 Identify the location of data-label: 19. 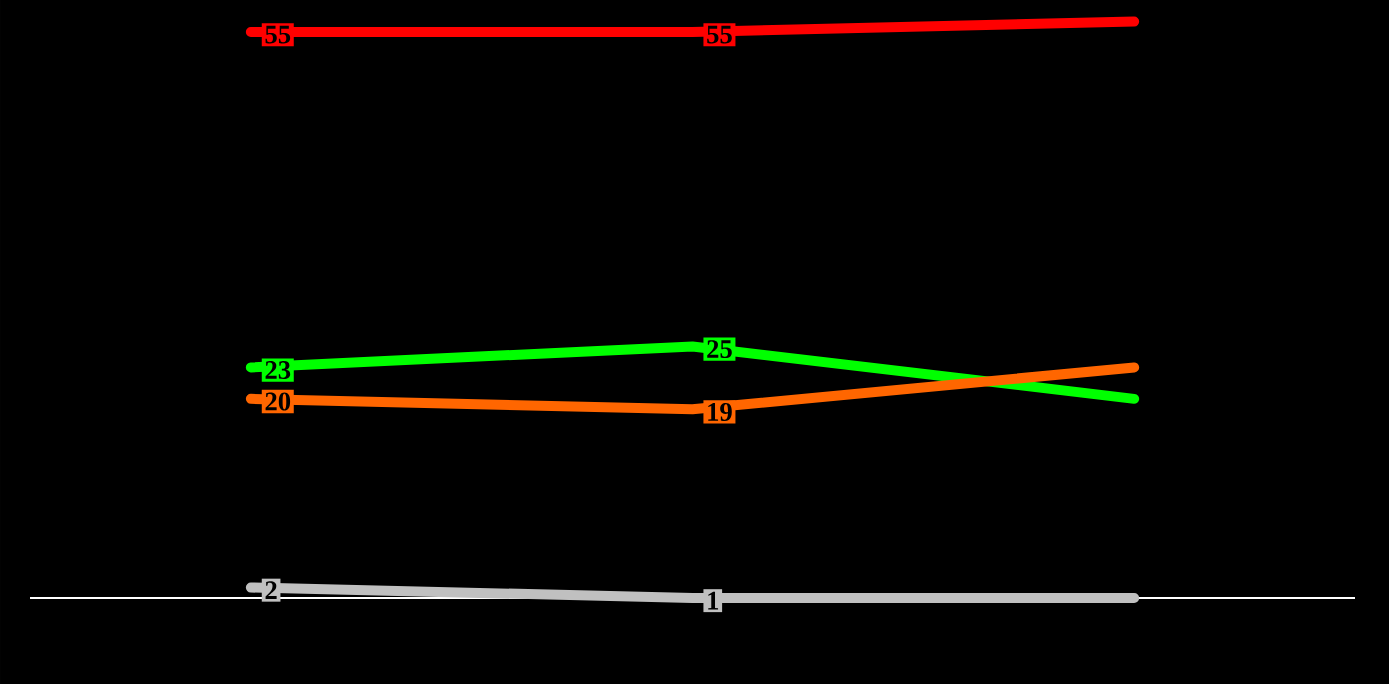
(720, 412).